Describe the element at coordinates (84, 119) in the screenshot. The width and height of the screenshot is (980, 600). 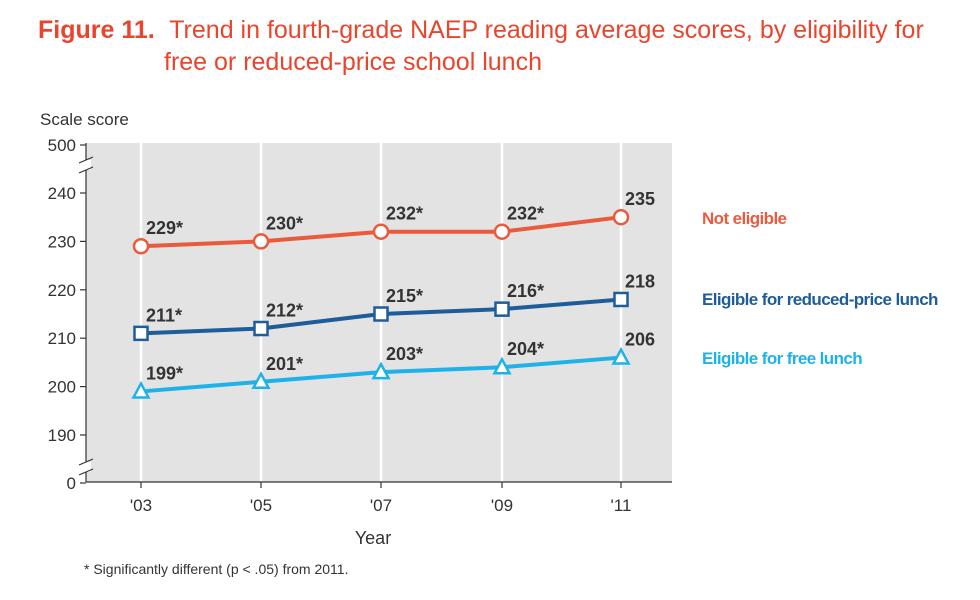
I see `y-axis-title: Scale score` at that location.